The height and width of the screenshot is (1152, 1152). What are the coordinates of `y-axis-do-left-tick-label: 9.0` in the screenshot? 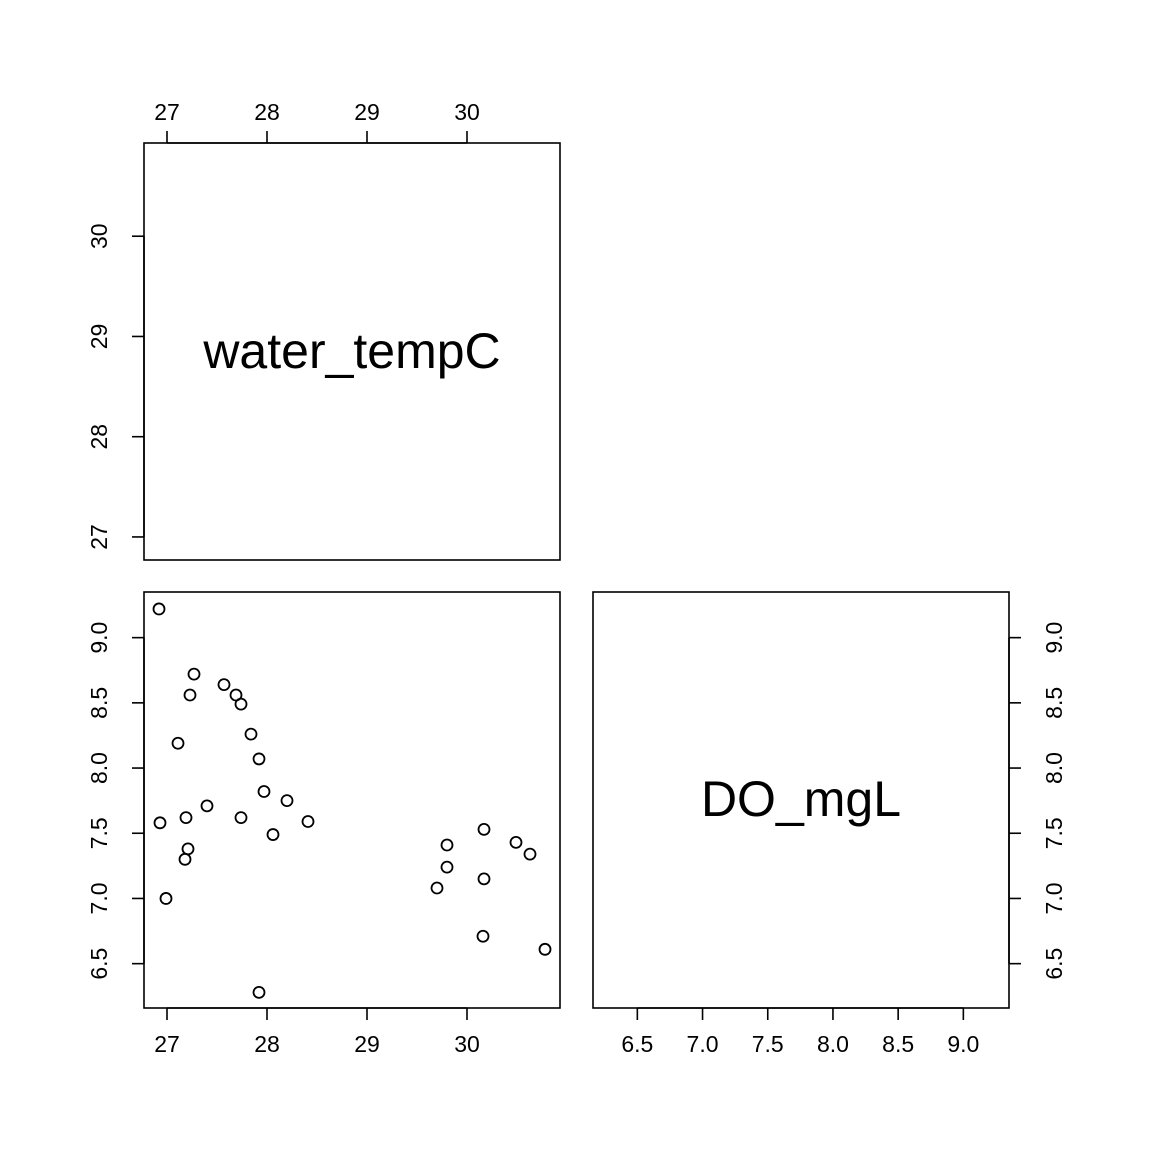 It's located at (99, 638).